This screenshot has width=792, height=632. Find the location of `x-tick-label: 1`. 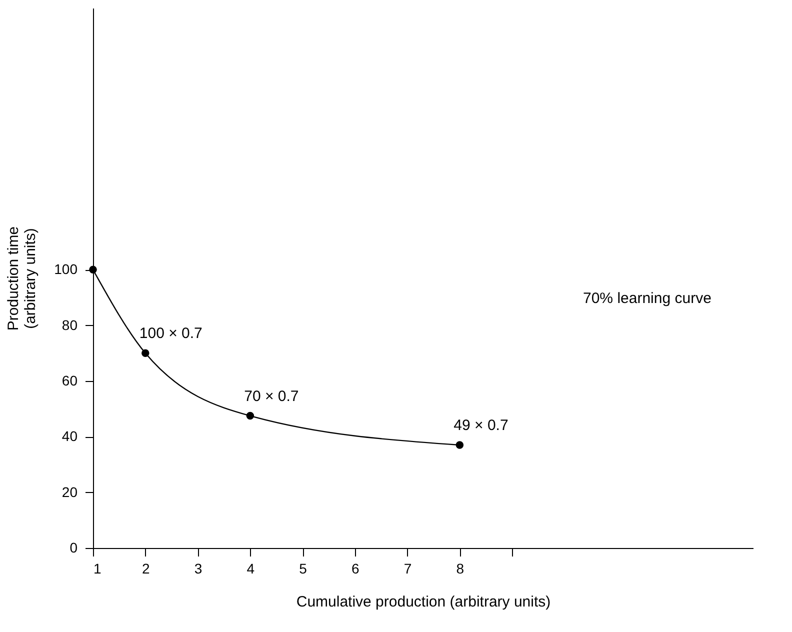

x-tick-label: 1 is located at coordinates (98, 568).